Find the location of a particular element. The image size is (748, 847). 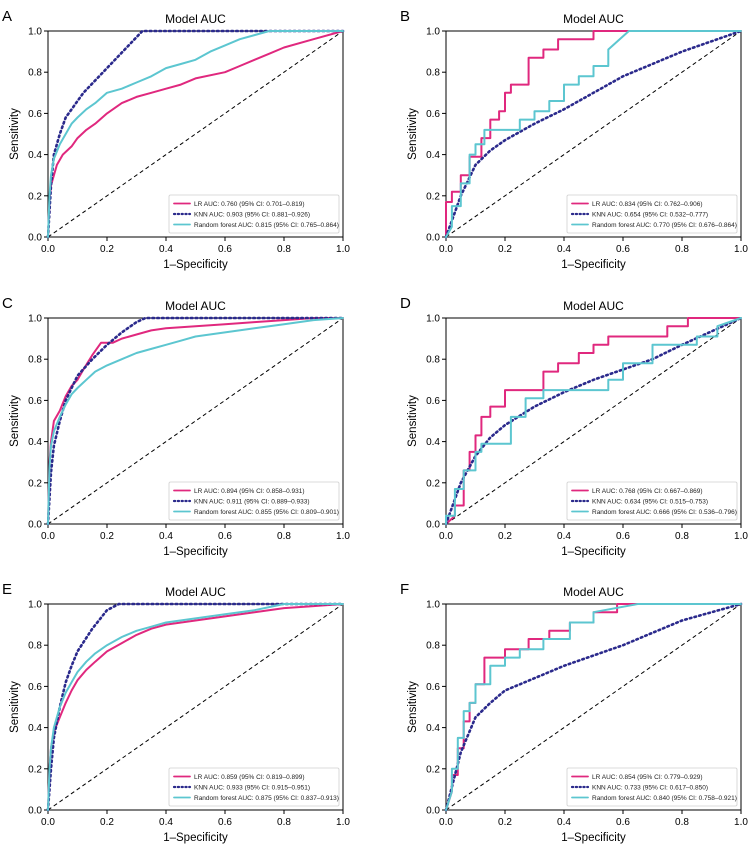

roc-curve-rf is located at coordinates (195, 421).